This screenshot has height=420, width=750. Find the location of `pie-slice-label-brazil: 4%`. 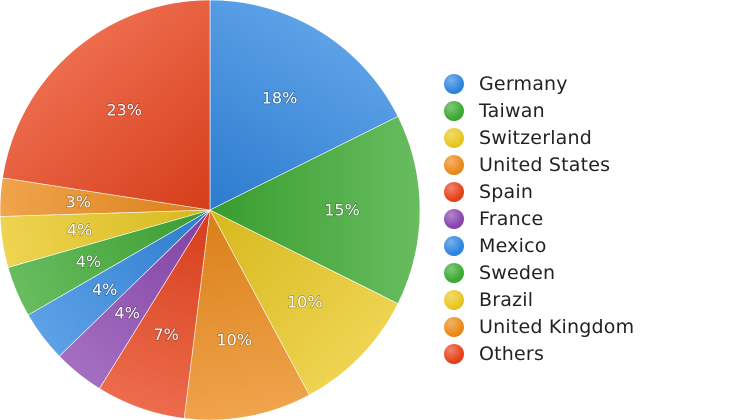

pie-slice-label-brazil: 4% is located at coordinates (79, 230).